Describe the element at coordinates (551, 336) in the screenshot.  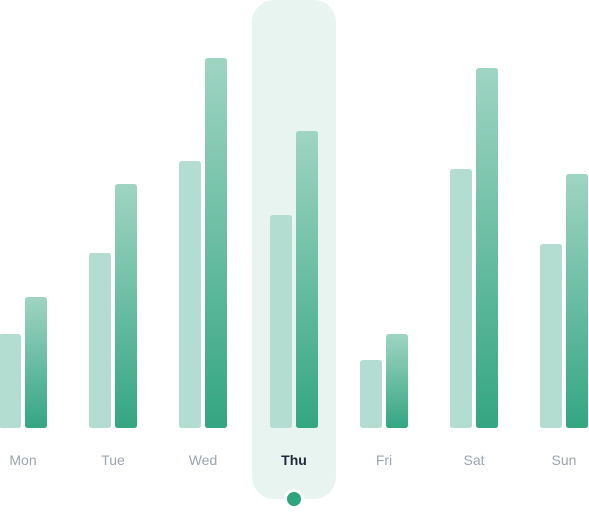
I see `bar-series-1-sun` at that location.